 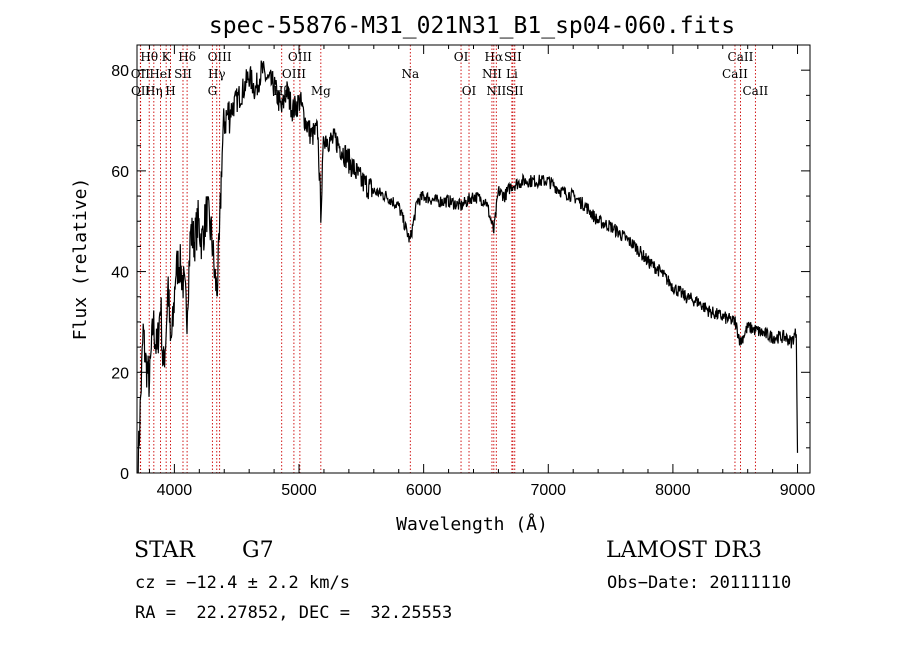 I want to click on x-tick-label: 5000, so click(x=299, y=490).